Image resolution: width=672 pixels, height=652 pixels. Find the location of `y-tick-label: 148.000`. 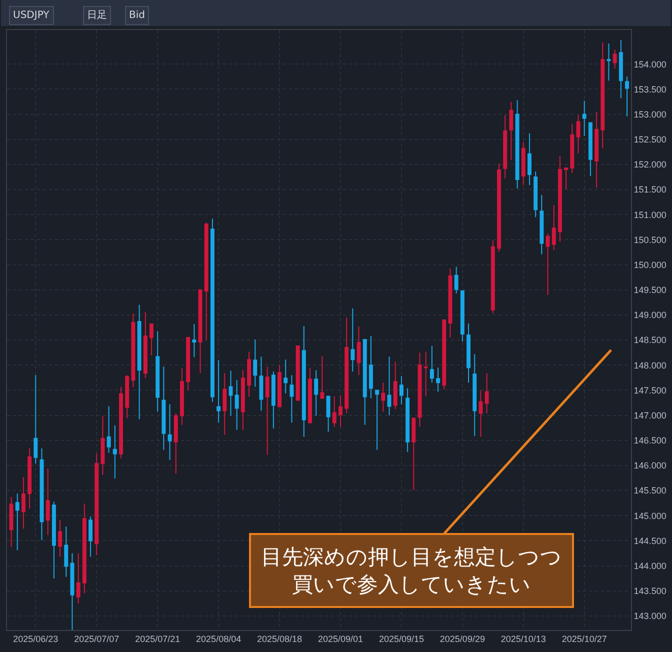

y-tick-label: 148.000 is located at coordinates (650, 365).